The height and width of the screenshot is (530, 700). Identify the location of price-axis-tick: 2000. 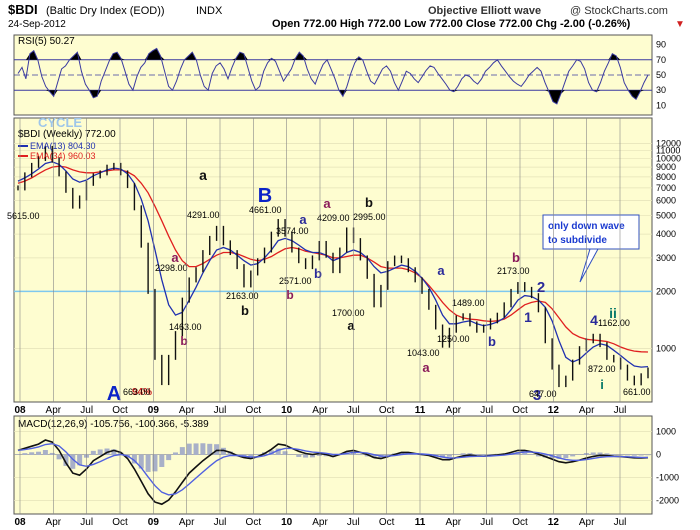
(666, 291).